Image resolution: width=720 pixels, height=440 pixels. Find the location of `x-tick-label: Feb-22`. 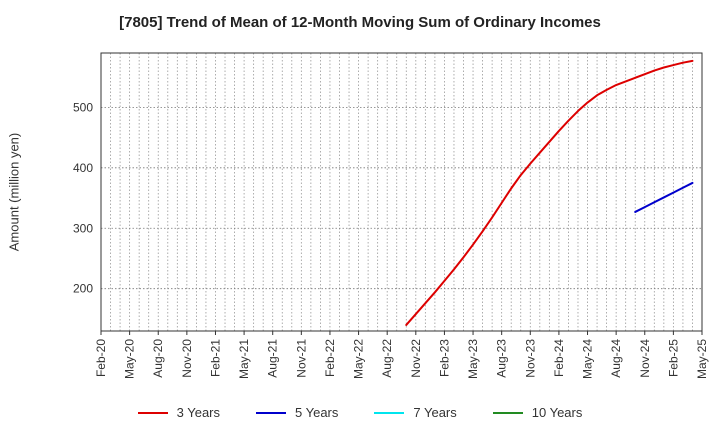

x-tick-label: Feb-22 is located at coordinates (330, 358).